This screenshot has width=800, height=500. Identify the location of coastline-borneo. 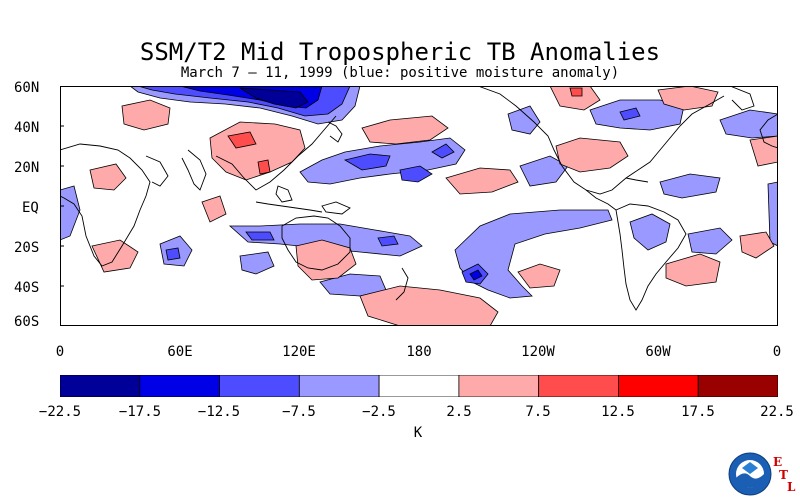
(284, 194).